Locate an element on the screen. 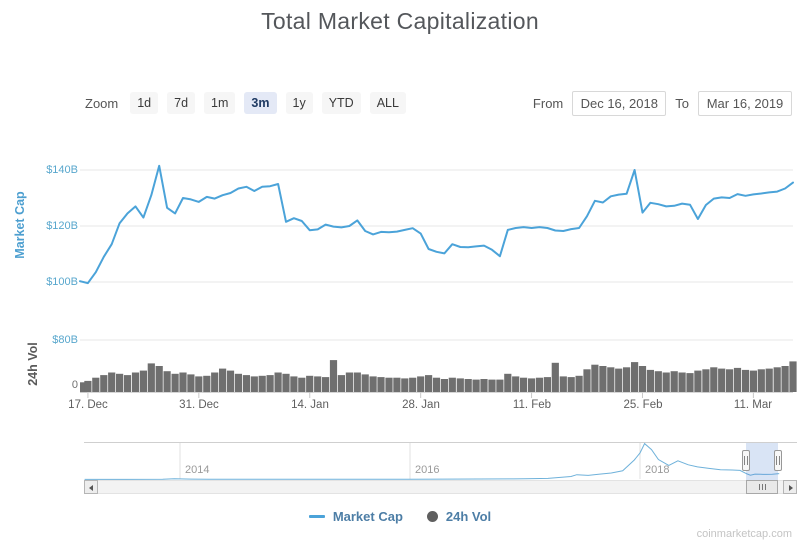  legend-label: Market Cap is located at coordinates (367, 516).